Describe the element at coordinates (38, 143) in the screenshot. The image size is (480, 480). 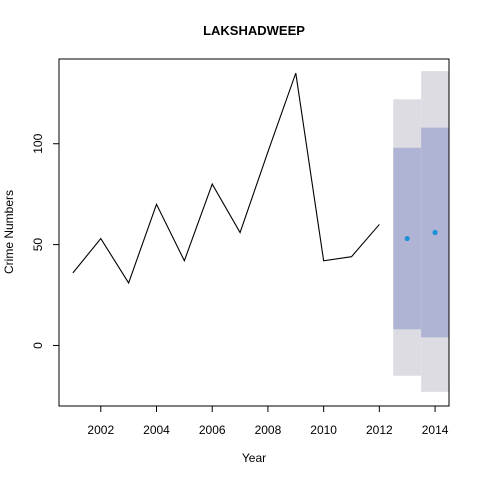
I see `y-tick-label: 100` at that location.